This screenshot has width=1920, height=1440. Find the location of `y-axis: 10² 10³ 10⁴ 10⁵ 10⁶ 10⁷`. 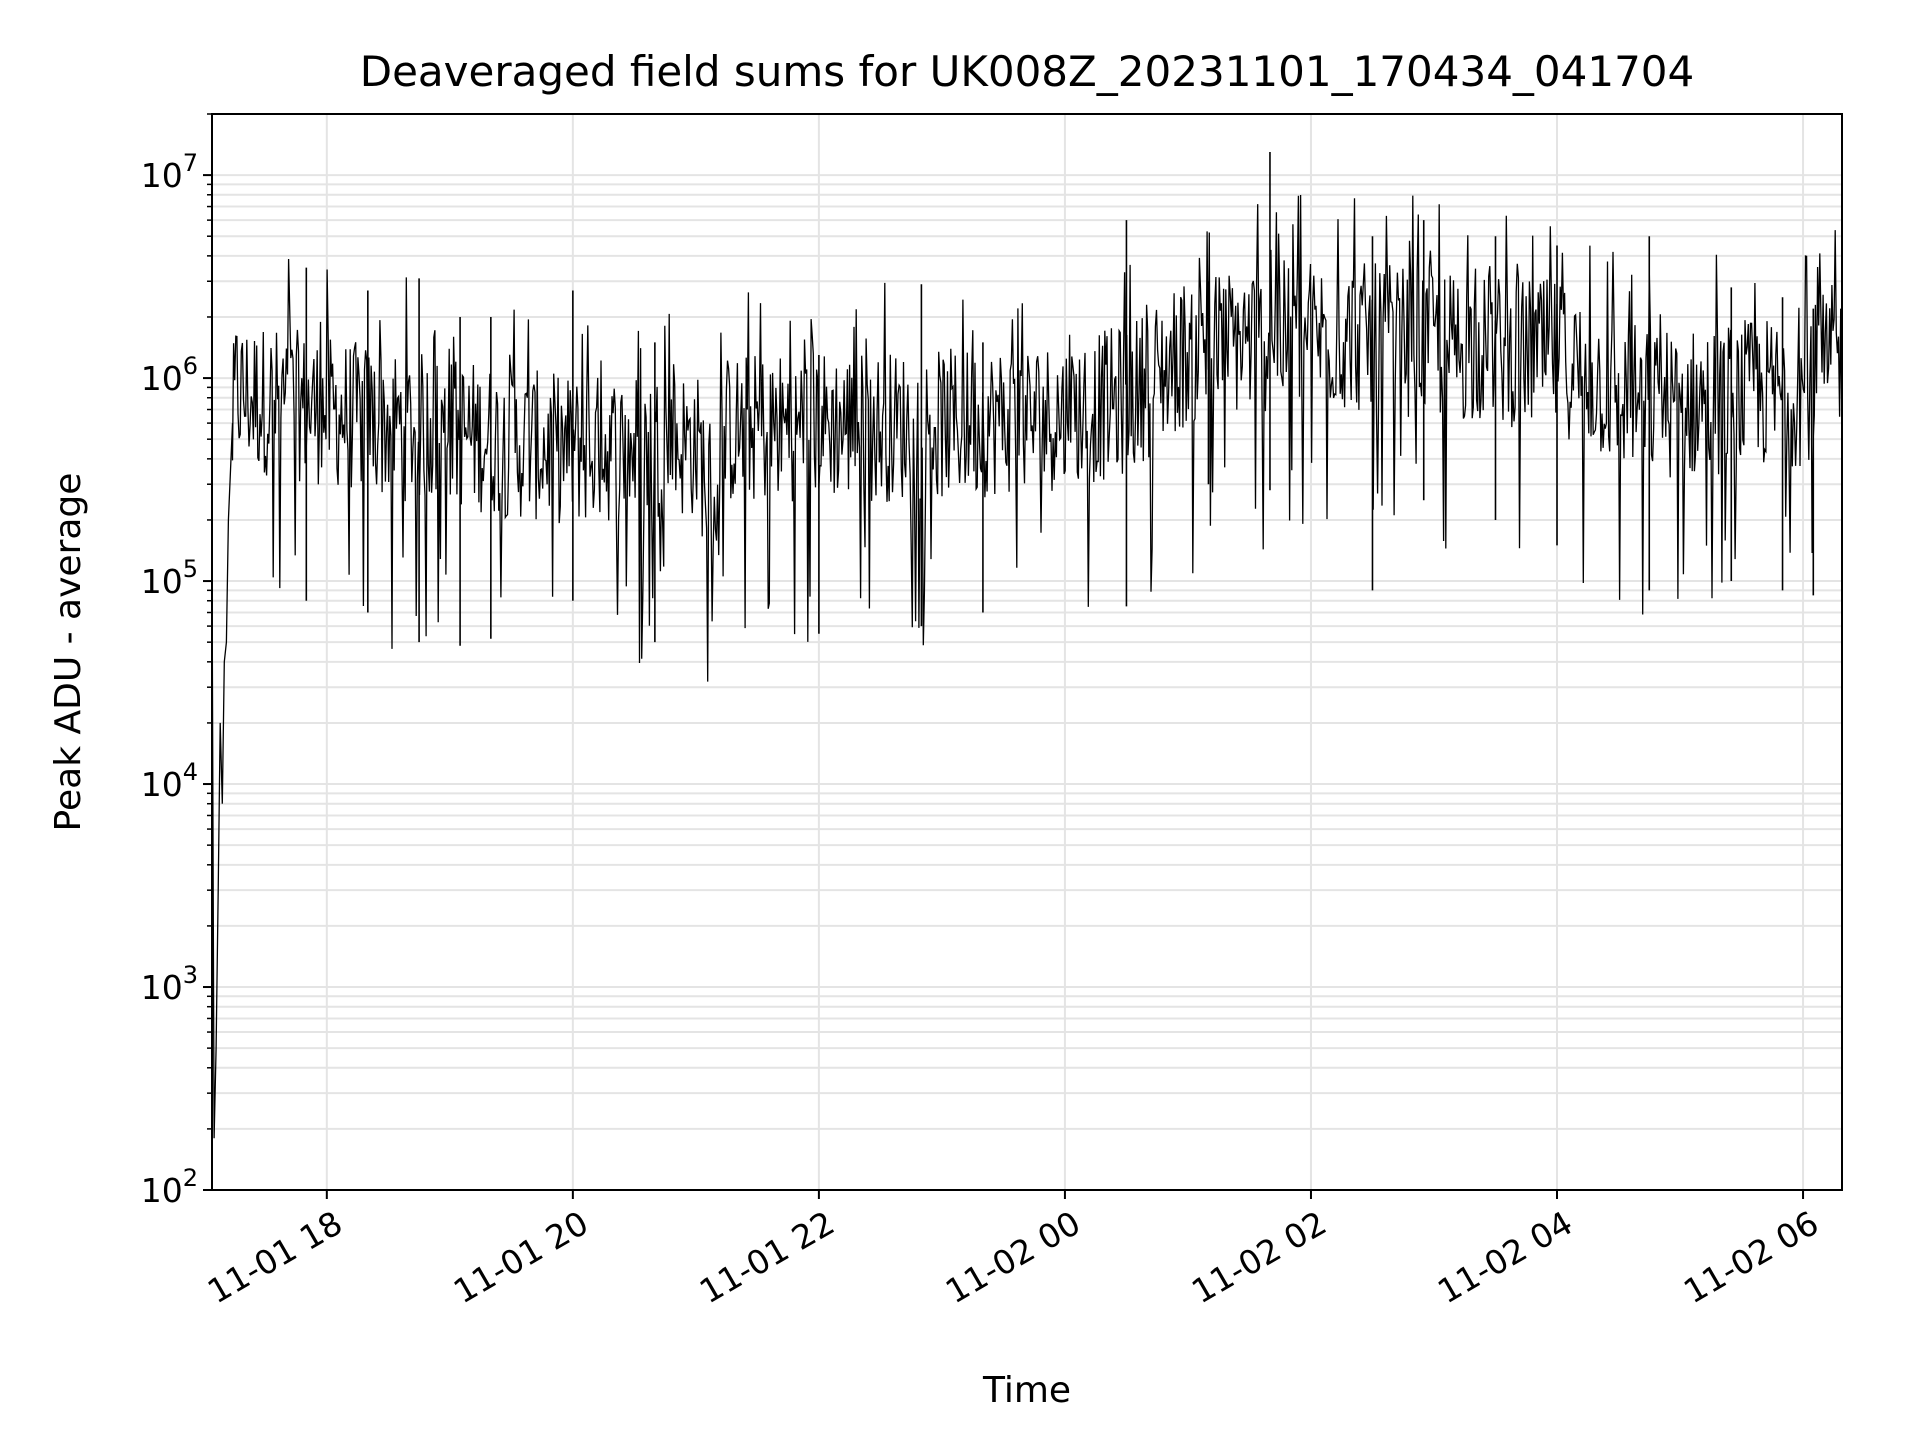

y-axis: 10² 10³ 10⁴ 10⁵ 10⁶ 10⁷ is located at coordinates (176, 661).